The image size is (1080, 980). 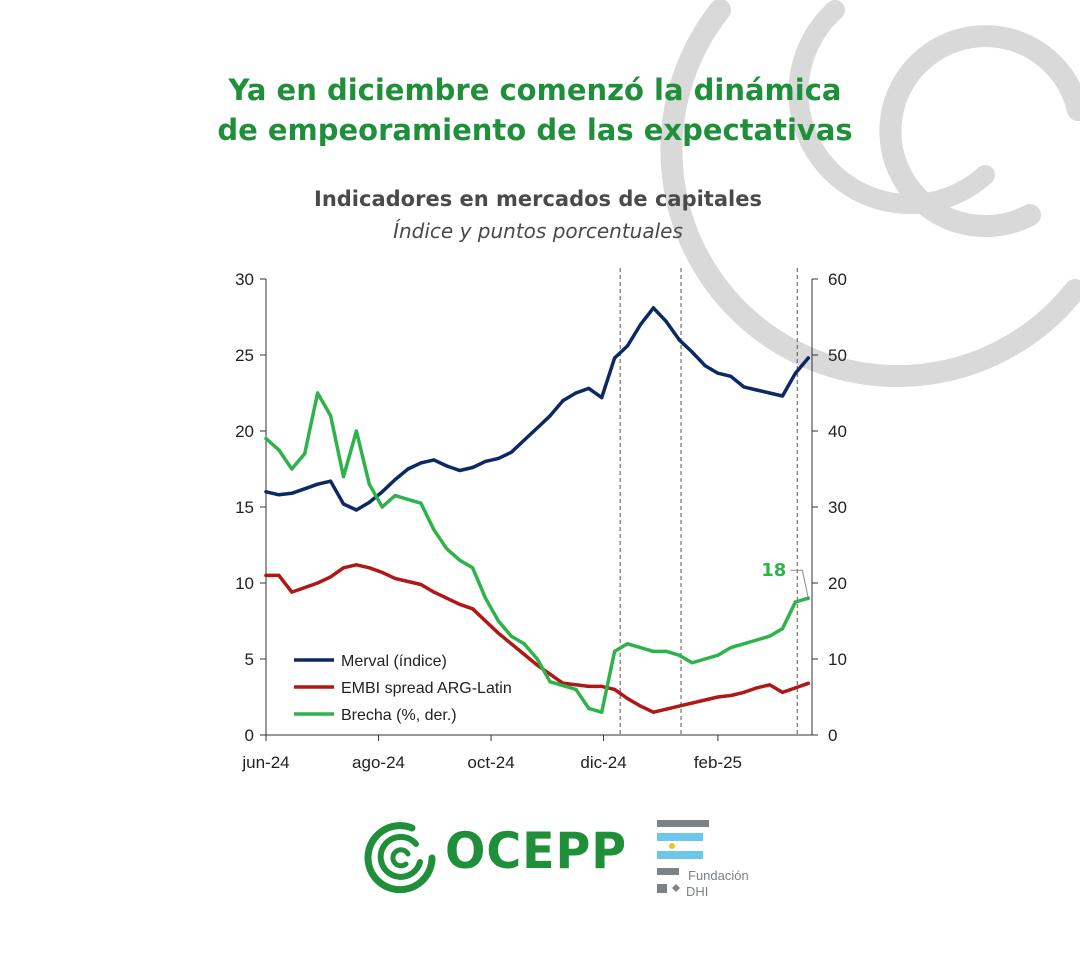 What do you see at coordinates (837, 583) in the screenshot?
I see `y-tick-label-right: 20` at bounding box center [837, 583].